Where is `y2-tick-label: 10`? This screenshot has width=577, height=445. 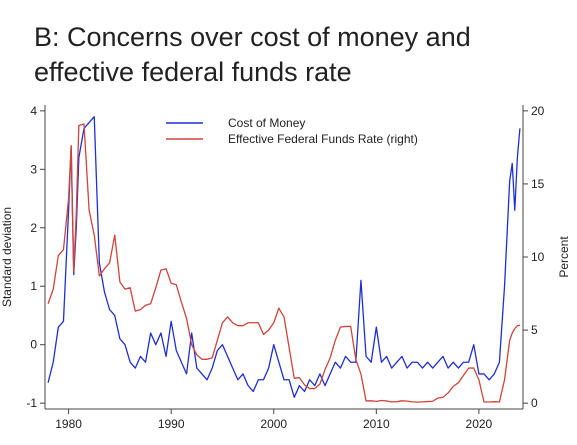 y2-tick-label: 10 is located at coordinates (538, 257).